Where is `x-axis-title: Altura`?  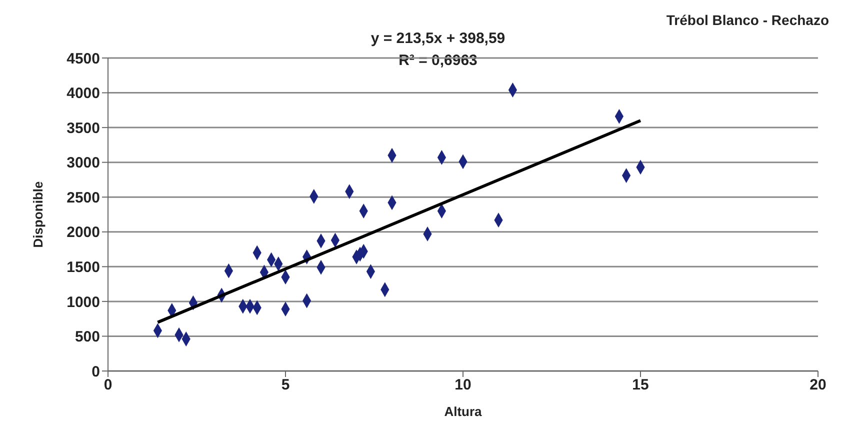
x-axis-title: Altura is located at coordinates (463, 411).